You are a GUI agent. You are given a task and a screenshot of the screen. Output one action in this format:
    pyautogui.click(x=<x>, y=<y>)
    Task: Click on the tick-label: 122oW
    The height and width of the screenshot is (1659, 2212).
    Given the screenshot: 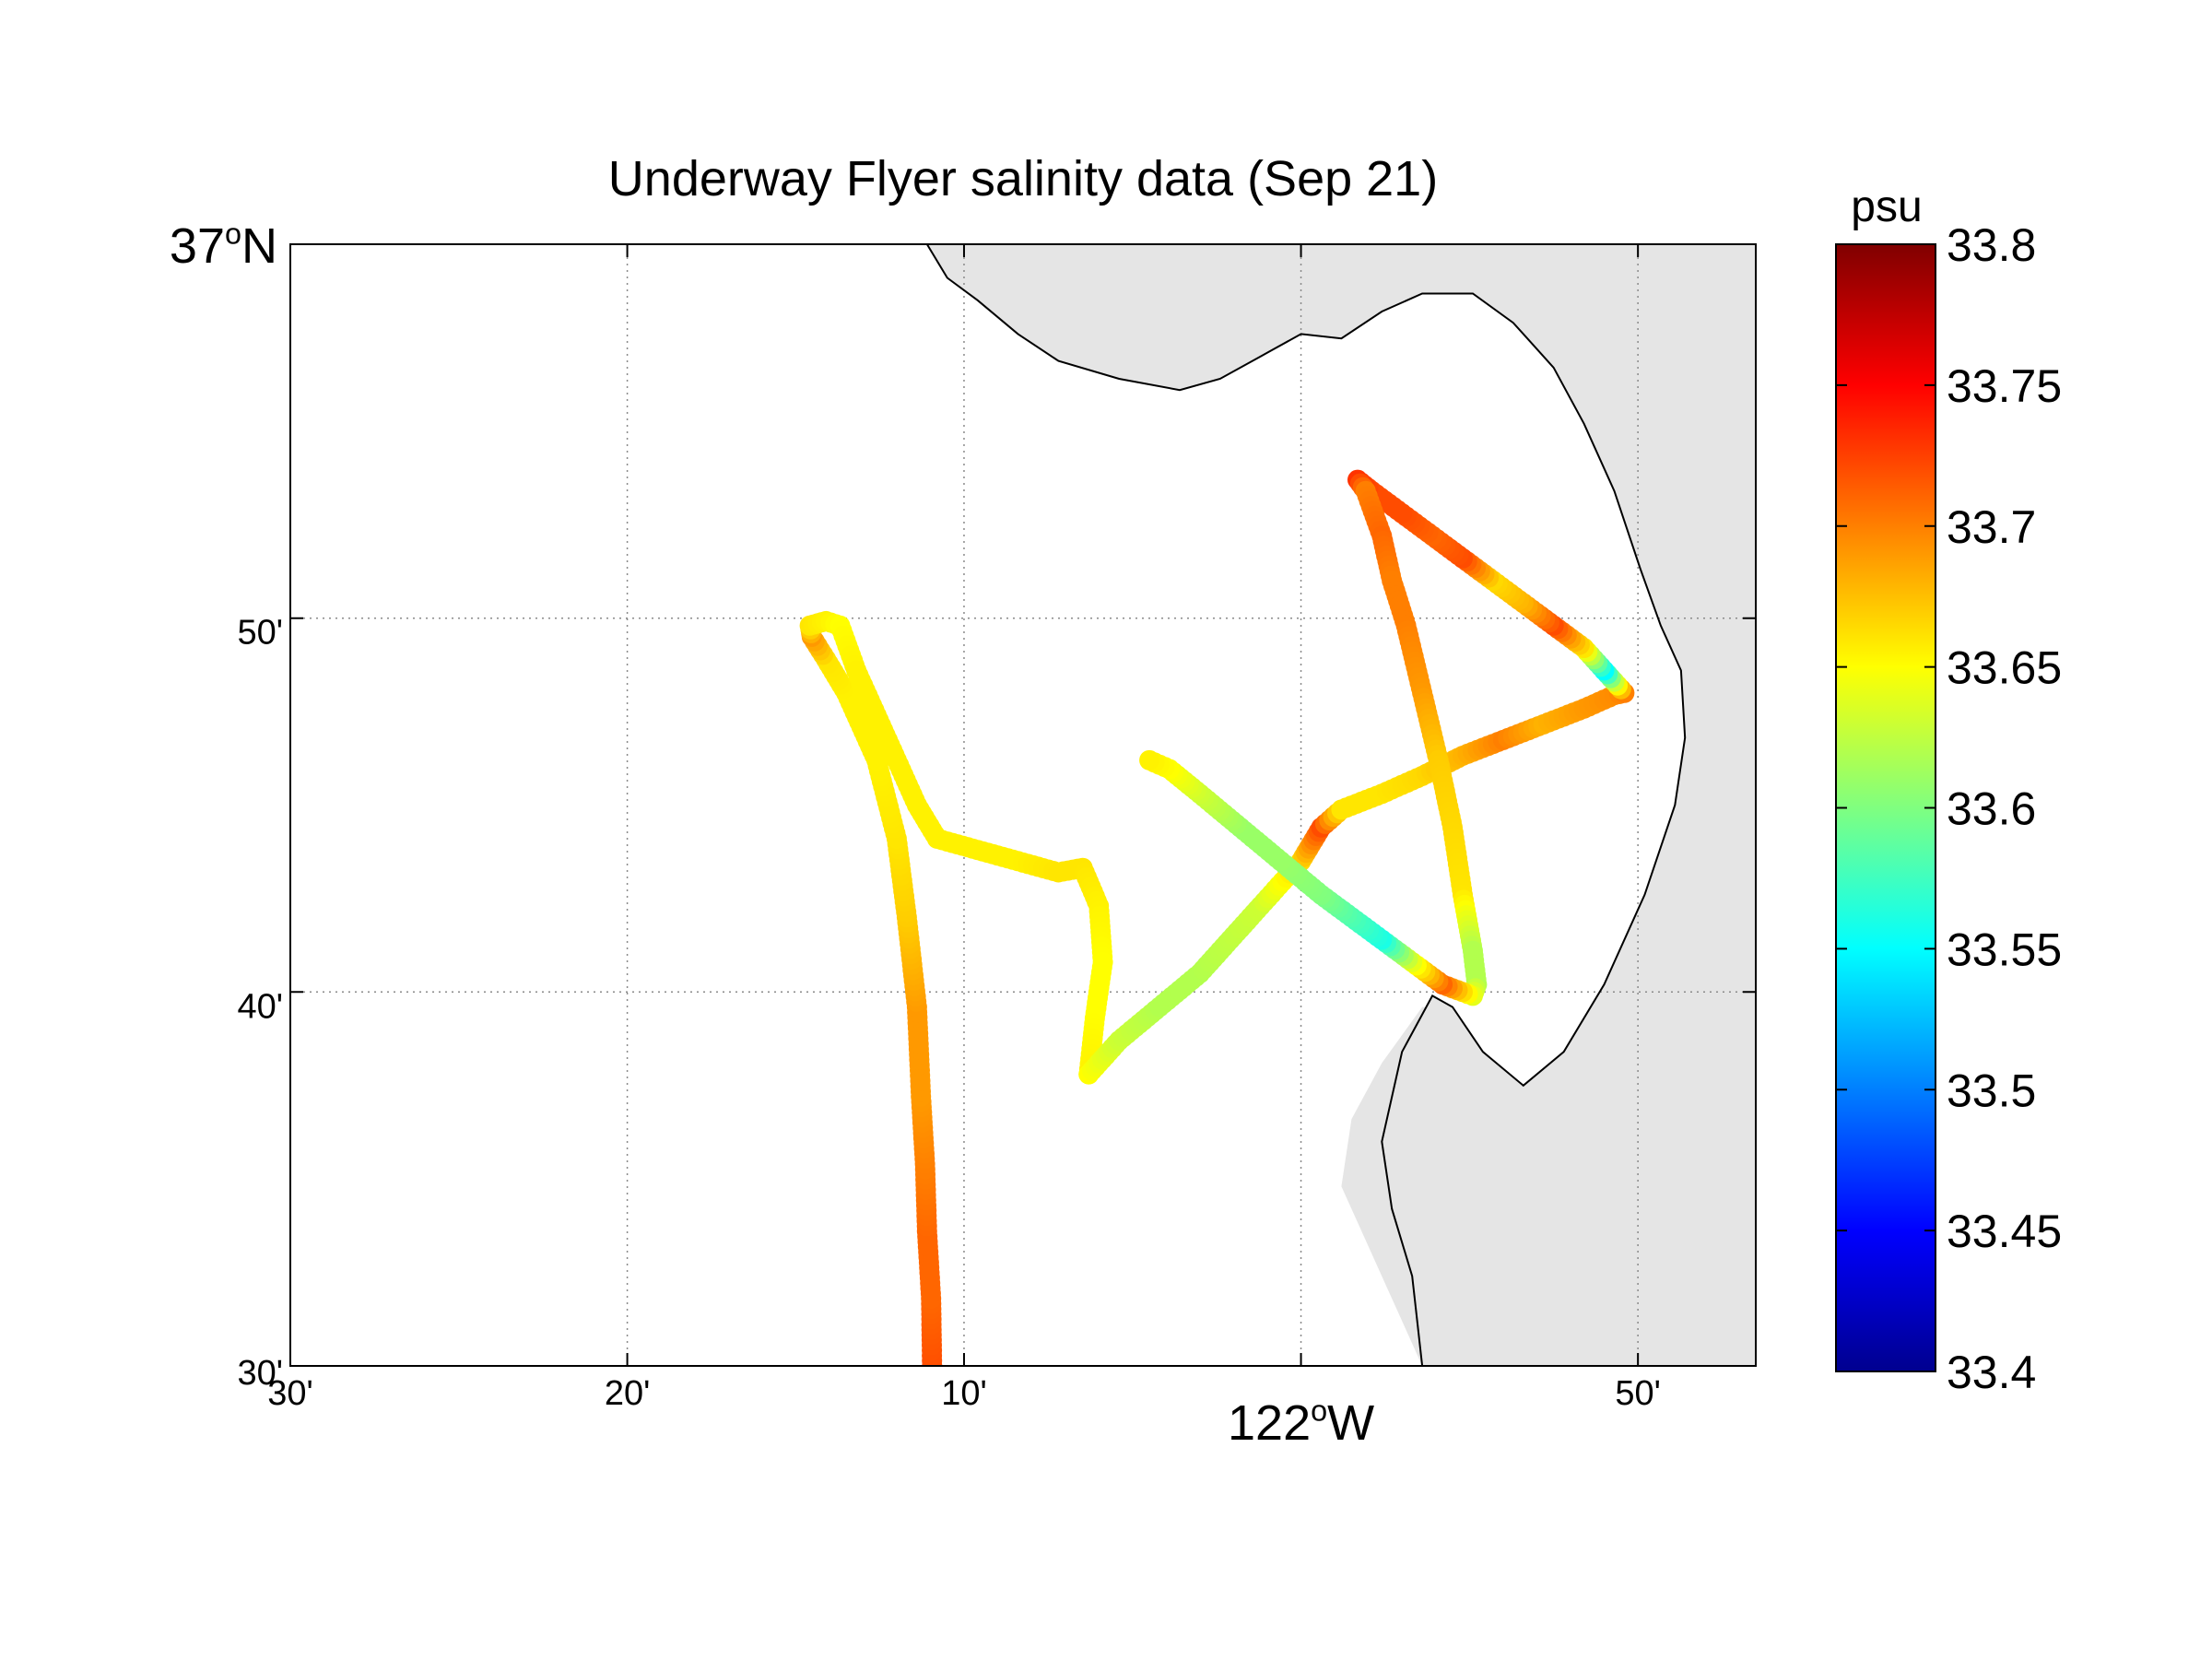 What is the action you would take?
    pyautogui.click(x=1301, y=1422)
    